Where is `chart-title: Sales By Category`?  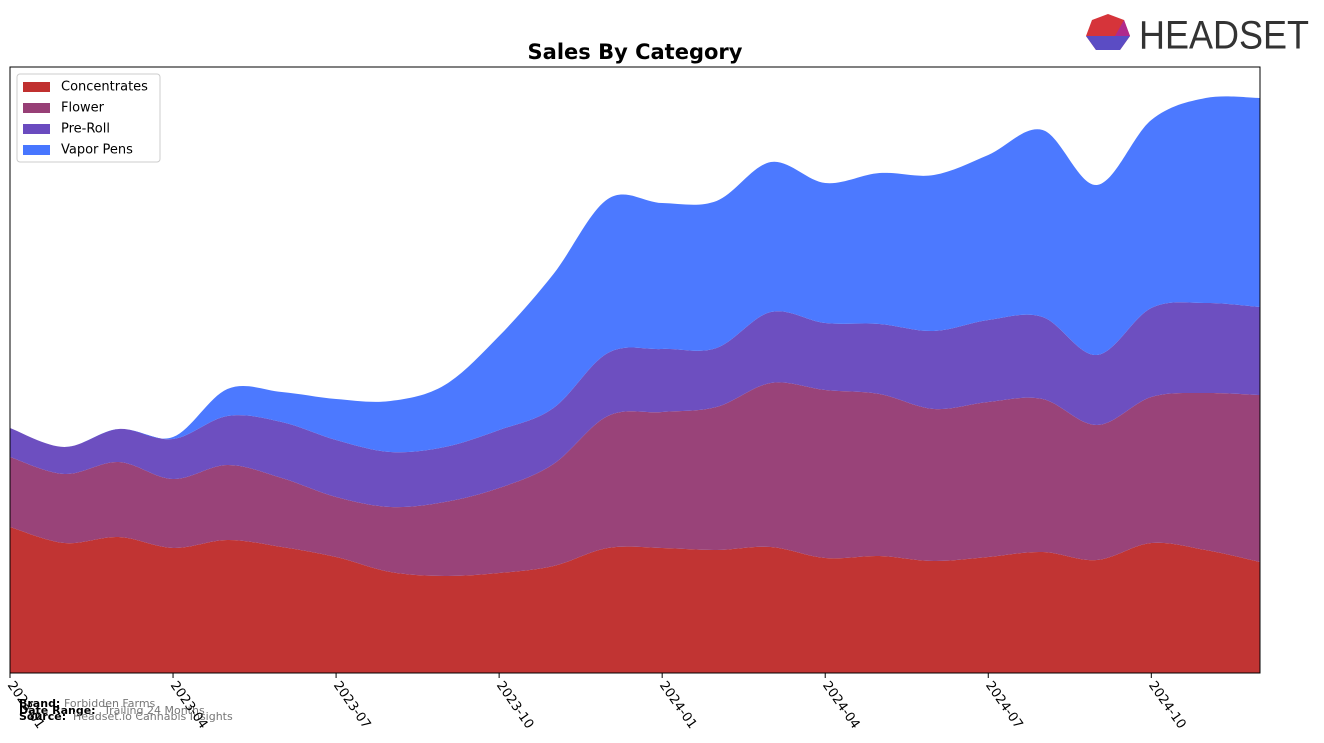 chart-title: Sales By Category is located at coordinates (635, 52).